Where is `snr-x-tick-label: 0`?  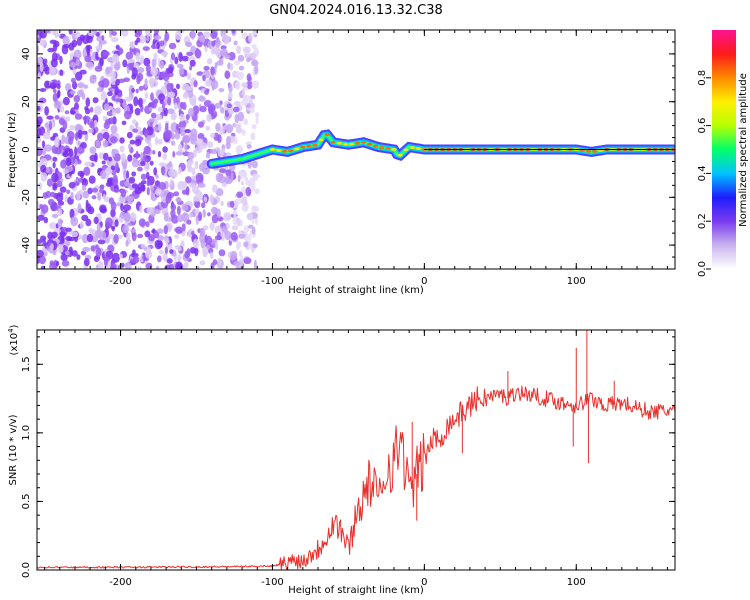
snr-x-tick-label: 0 is located at coordinates (424, 582).